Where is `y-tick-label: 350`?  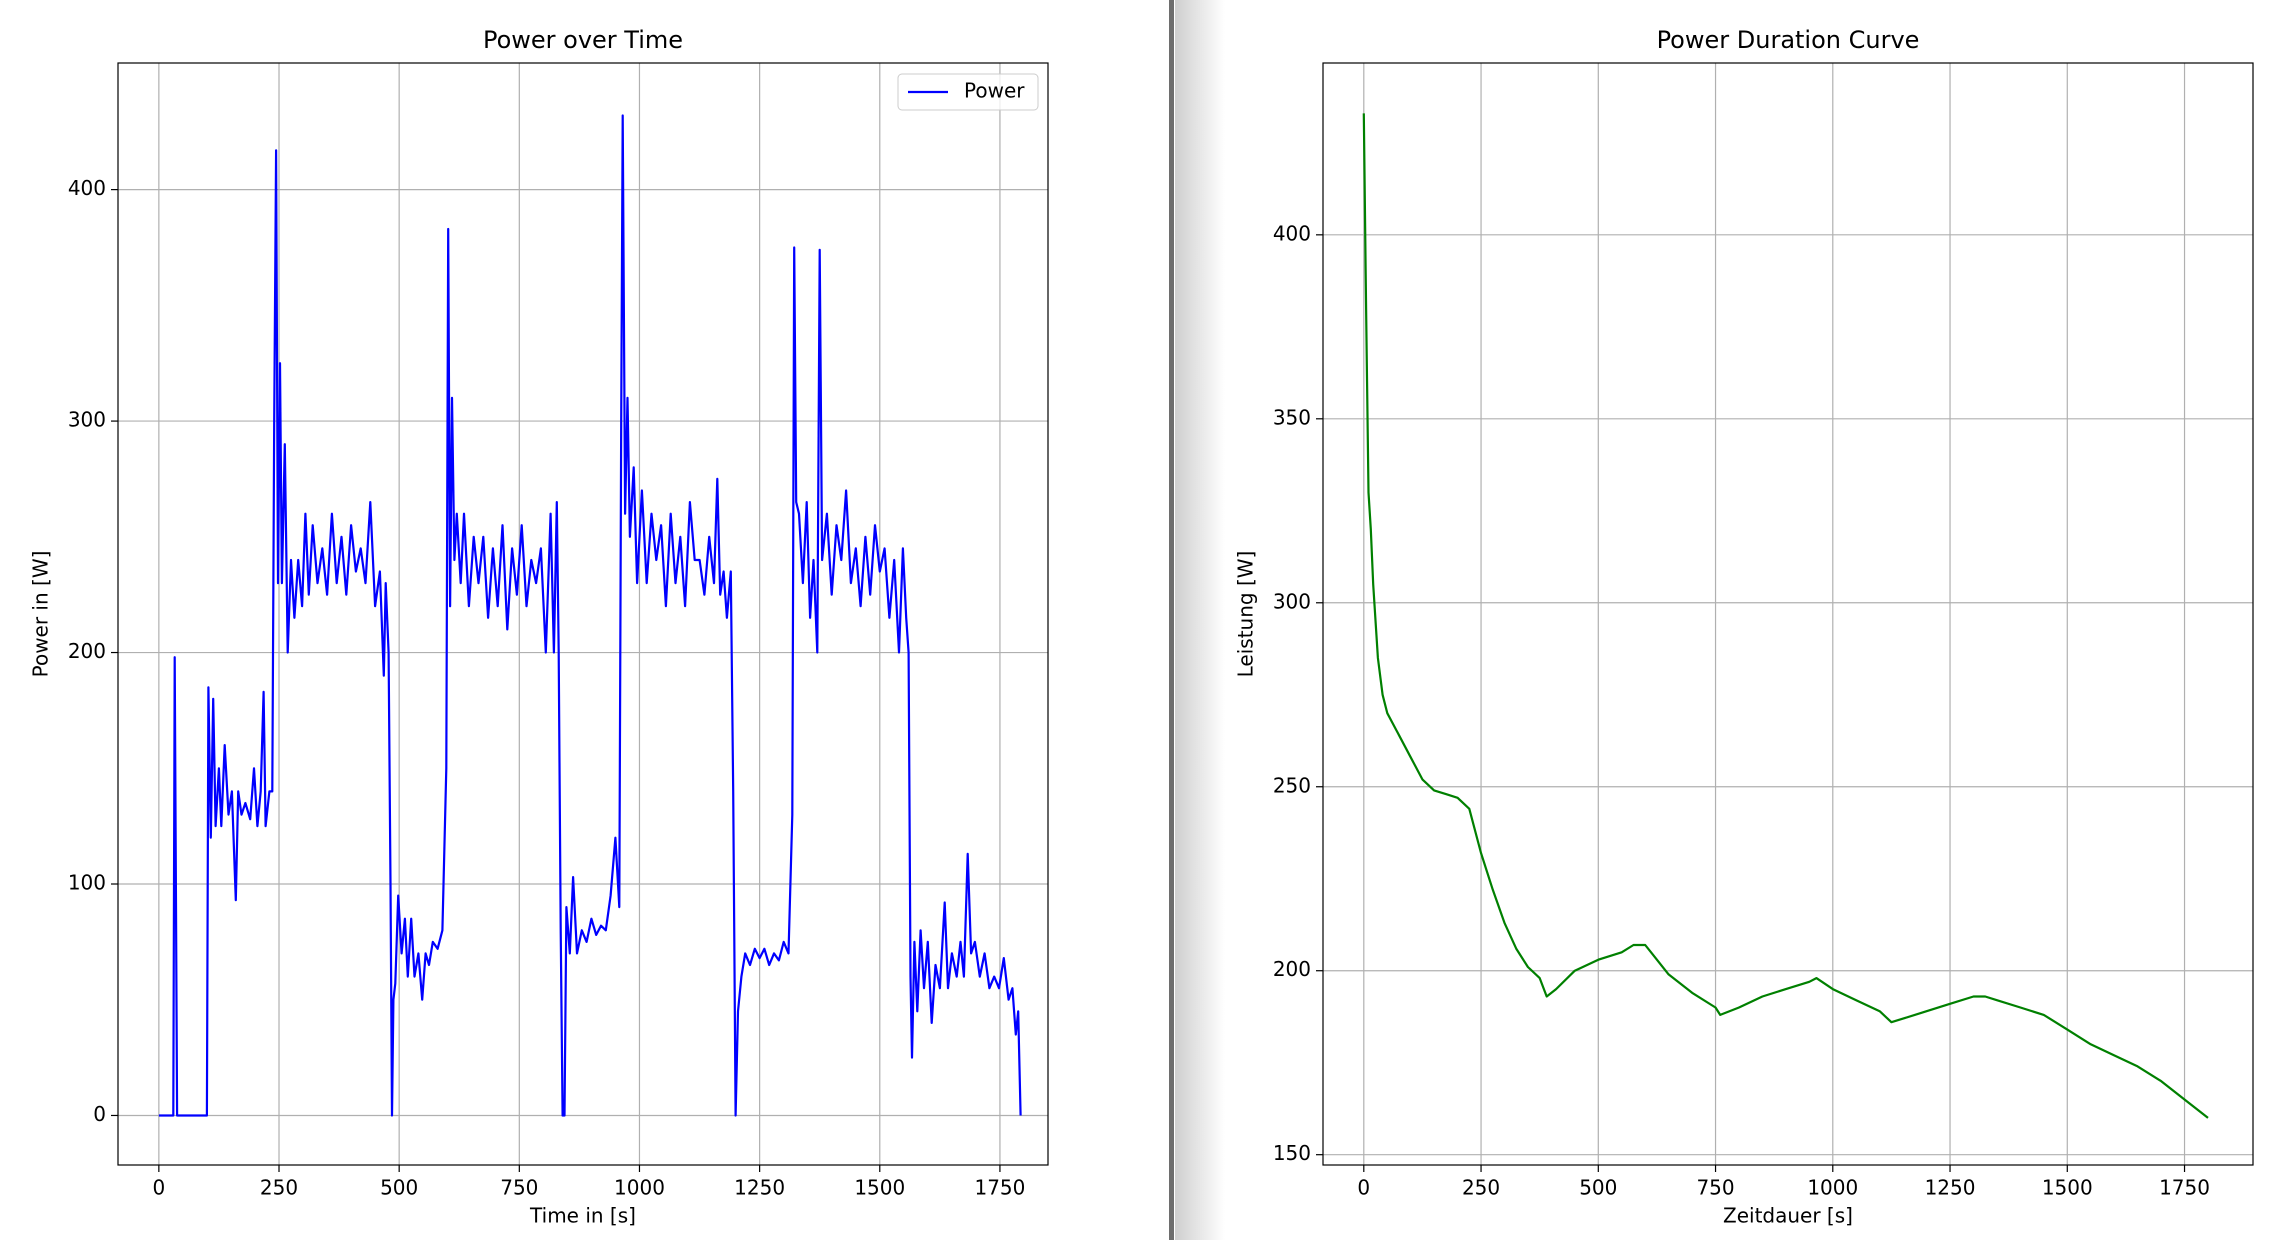 y-tick-label: 350 is located at coordinates (1292, 417).